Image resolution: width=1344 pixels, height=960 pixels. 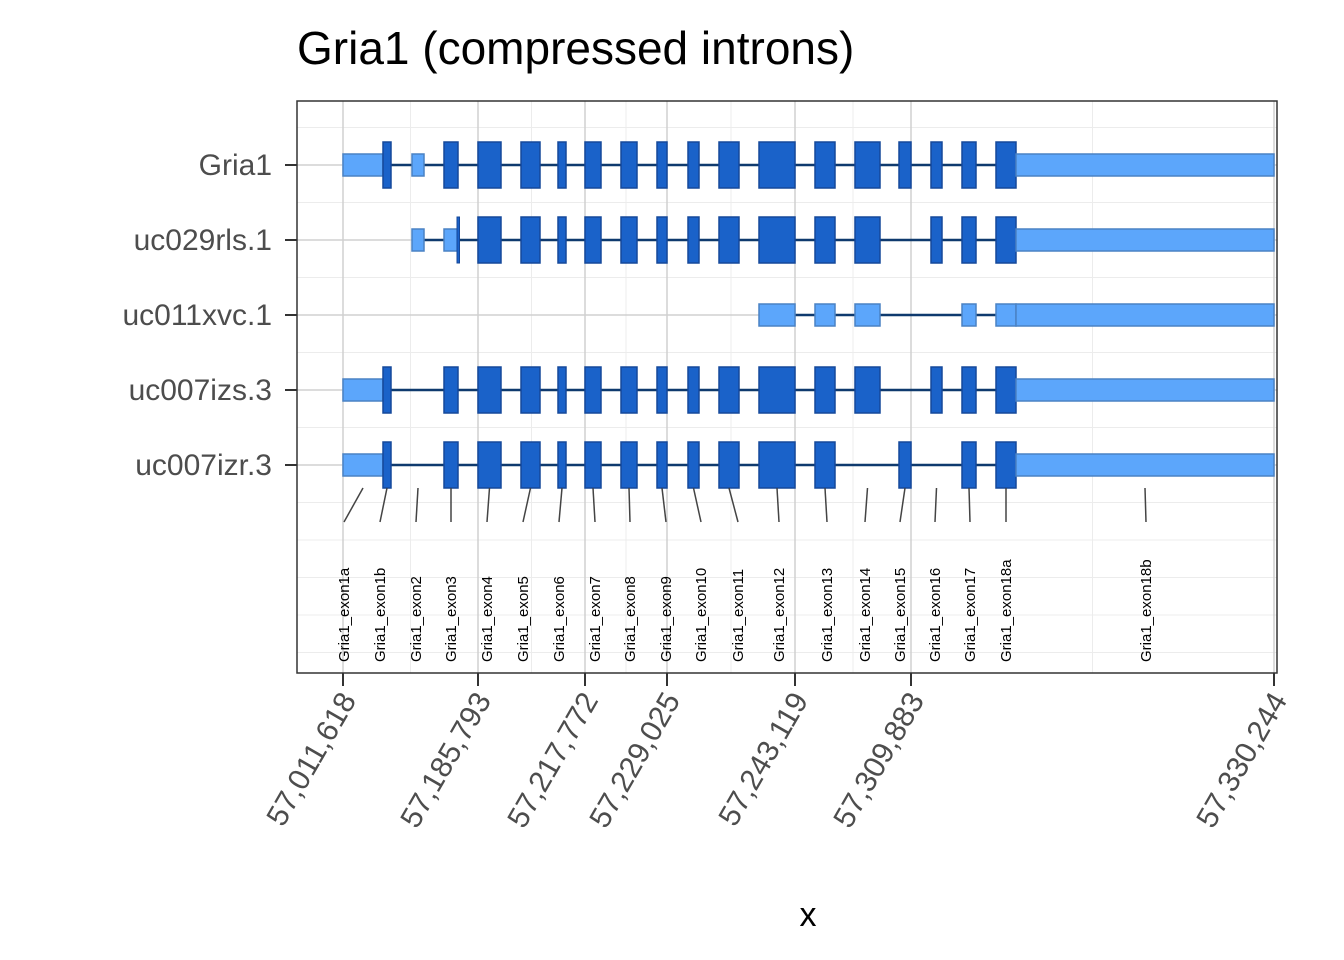 I want to click on y-tick-label: uc029rls.1, so click(x=203, y=240).